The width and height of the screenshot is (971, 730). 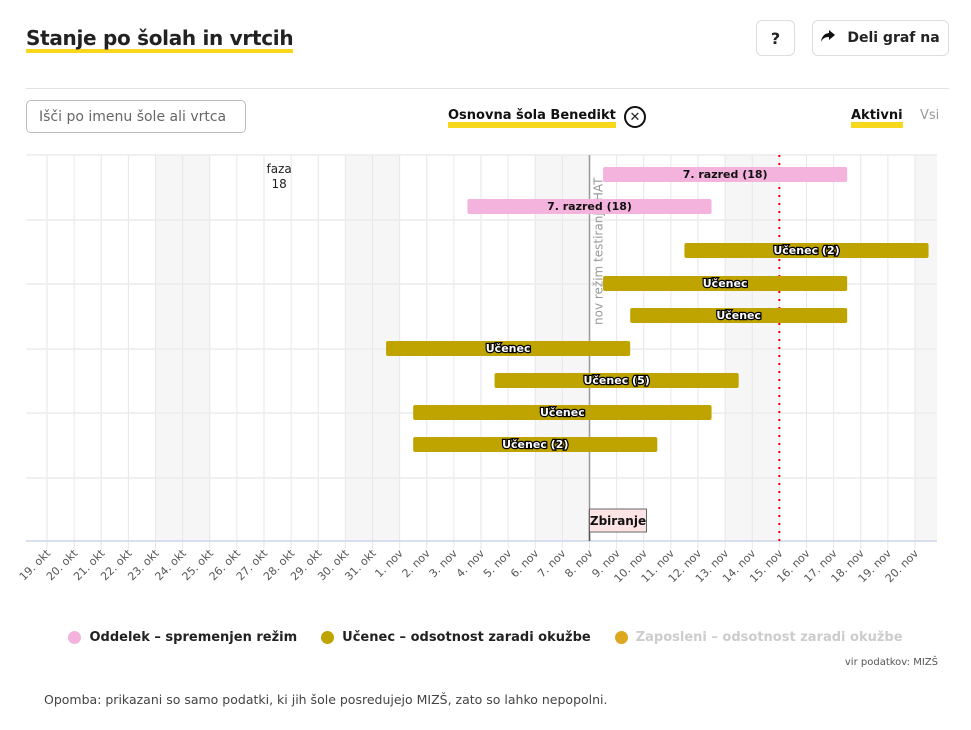 I want to click on flag-zbiranje-label: Zbiranje, so click(x=618, y=521).